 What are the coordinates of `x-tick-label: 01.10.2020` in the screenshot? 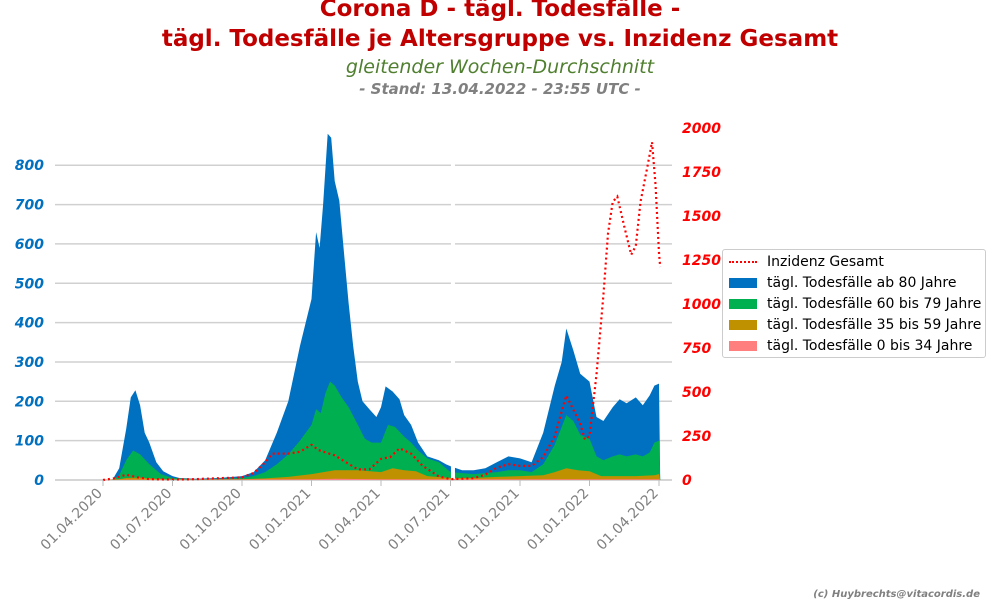 It's located at (211, 520).